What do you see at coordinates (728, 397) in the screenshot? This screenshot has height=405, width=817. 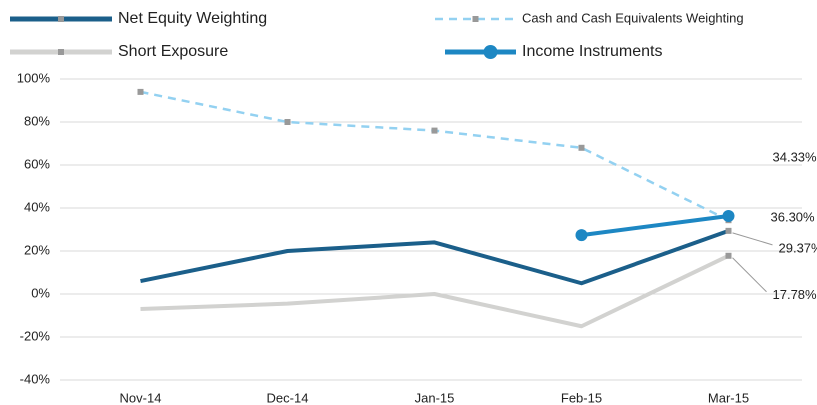 I see `x-tick-label: Mar-15` at bounding box center [728, 397].